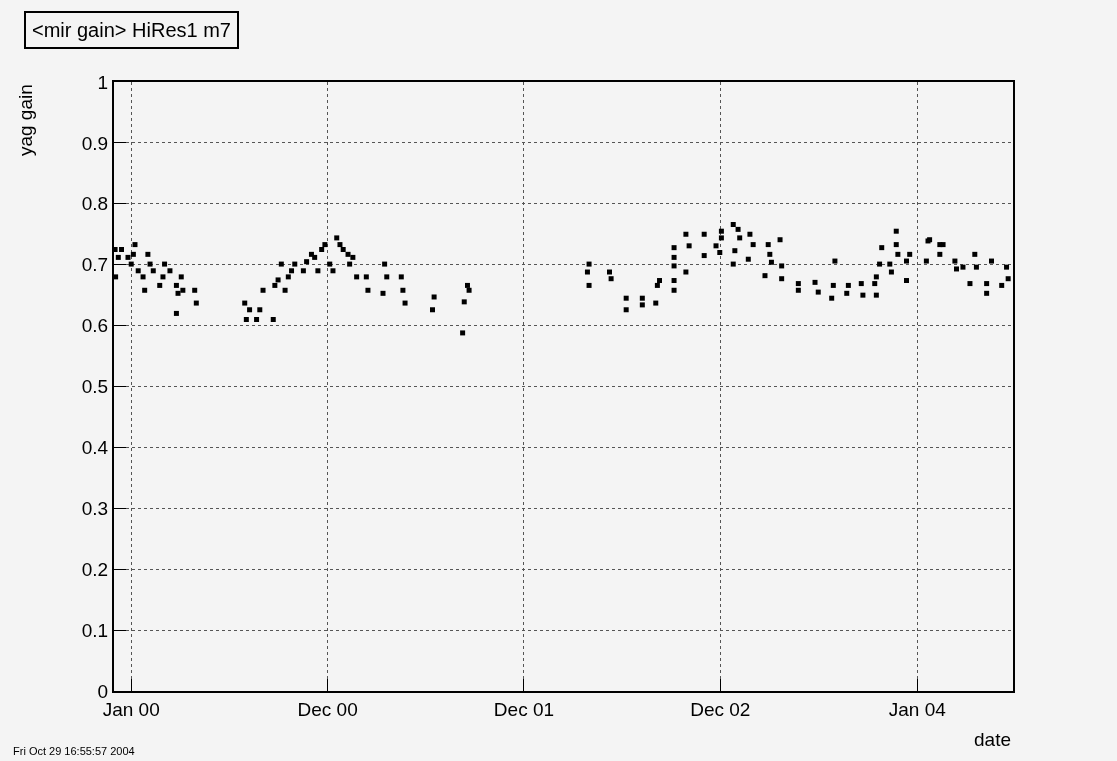 The image size is (1117, 761). What do you see at coordinates (74, 751) in the screenshot?
I see `text: Fri Oct 29 16:55:57 2004` at bounding box center [74, 751].